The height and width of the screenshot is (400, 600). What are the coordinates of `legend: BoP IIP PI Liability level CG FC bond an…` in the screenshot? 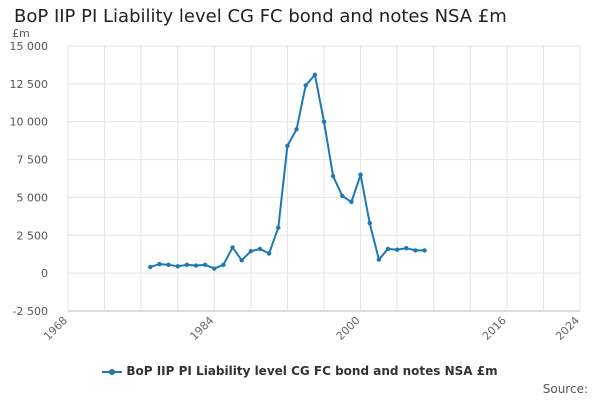 It's located at (300, 371).